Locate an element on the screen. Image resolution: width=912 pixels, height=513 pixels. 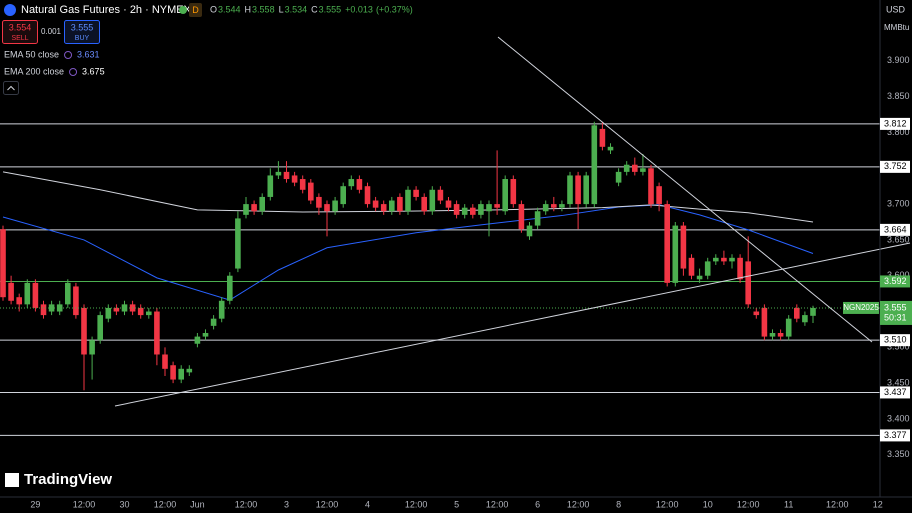
y-tick-label: 3.700 is located at coordinates (898, 203).